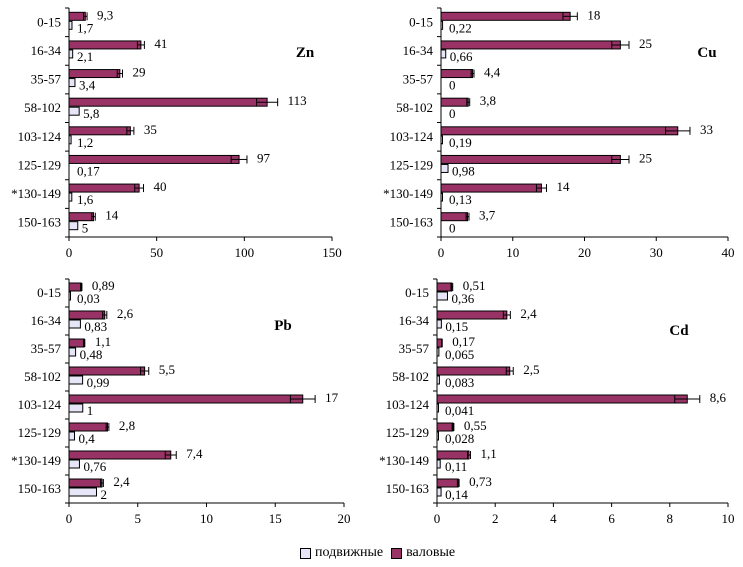  I want to click on data-label-mobile: 0,98, so click(463, 170).